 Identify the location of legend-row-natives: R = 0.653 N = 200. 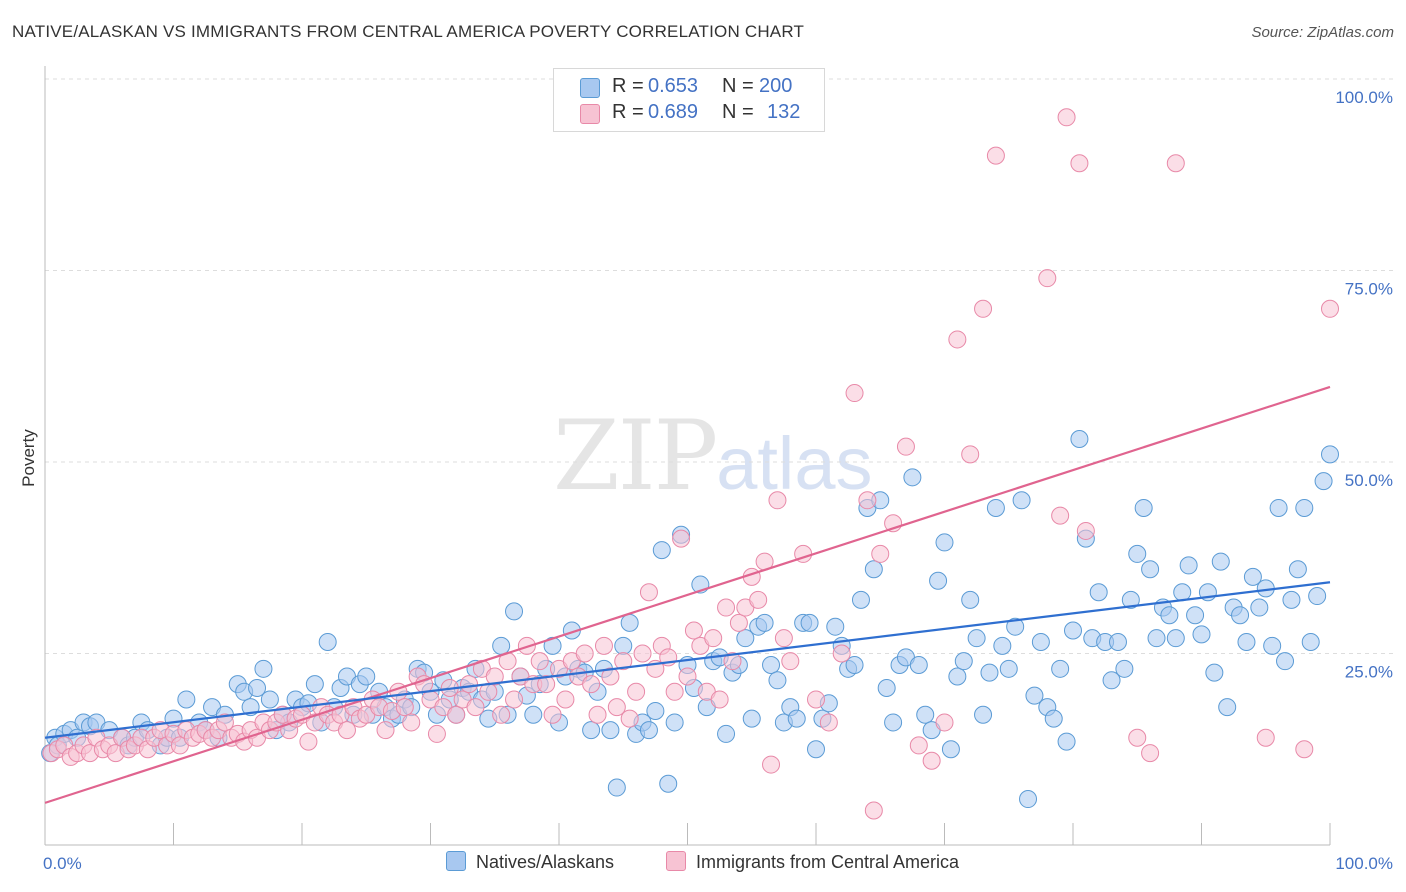
(689, 88).